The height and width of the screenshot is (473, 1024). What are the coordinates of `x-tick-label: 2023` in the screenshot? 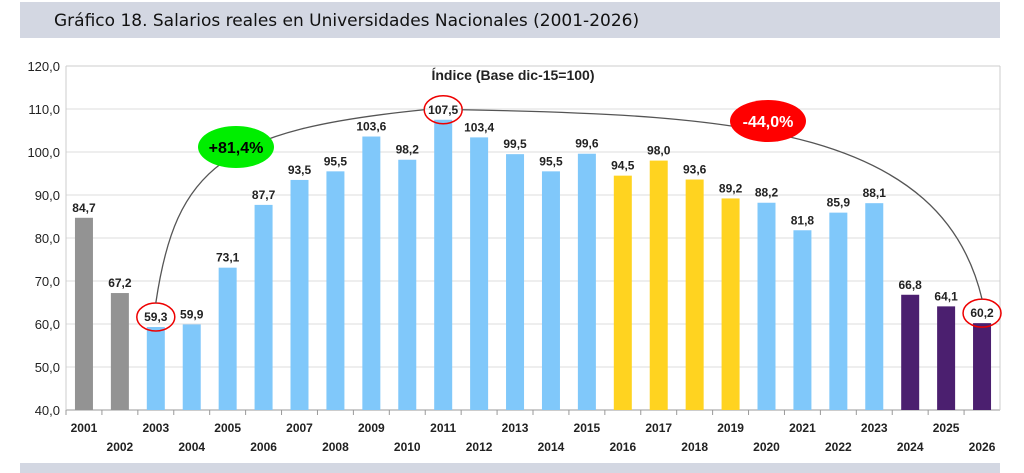 It's located at (874, 428).